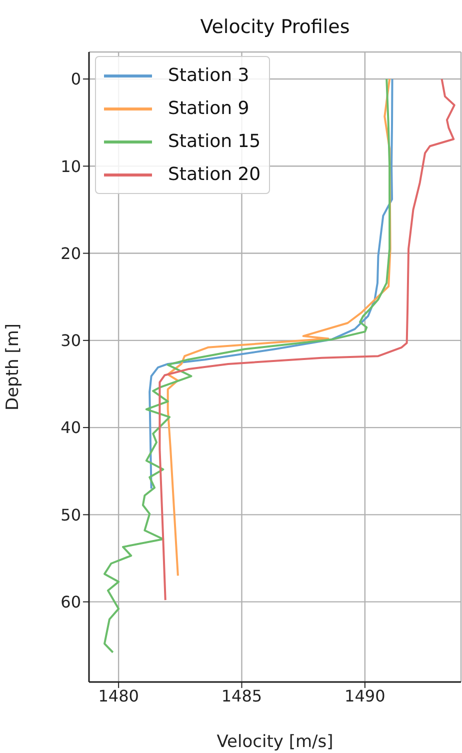 This screenshot has height=753, width=462. What do you see at coordinates (75, 79) in the screenshot?
I see `y-tick-label: 0` at bounding box center [75, 79].